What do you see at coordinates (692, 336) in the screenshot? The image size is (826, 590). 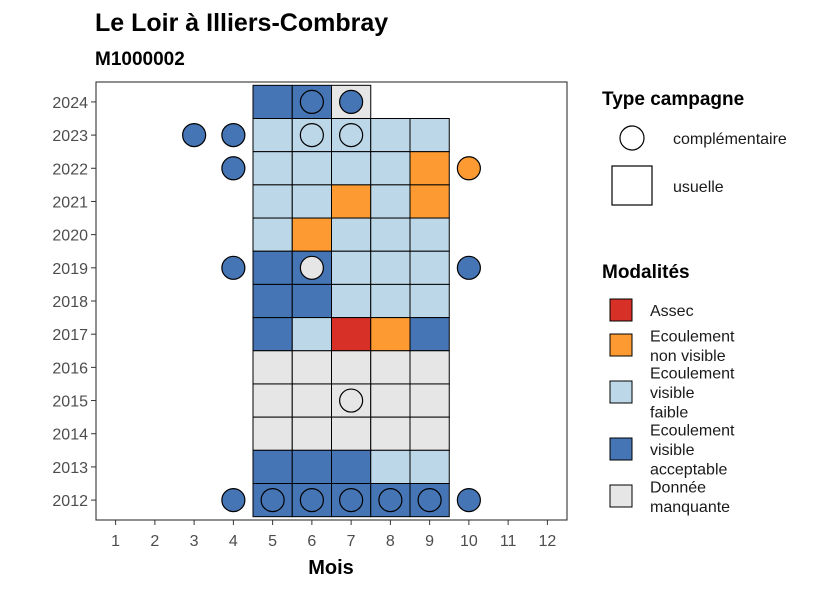 I see `legend-key-label: Ecoulement` at bounding box center [692, 336].